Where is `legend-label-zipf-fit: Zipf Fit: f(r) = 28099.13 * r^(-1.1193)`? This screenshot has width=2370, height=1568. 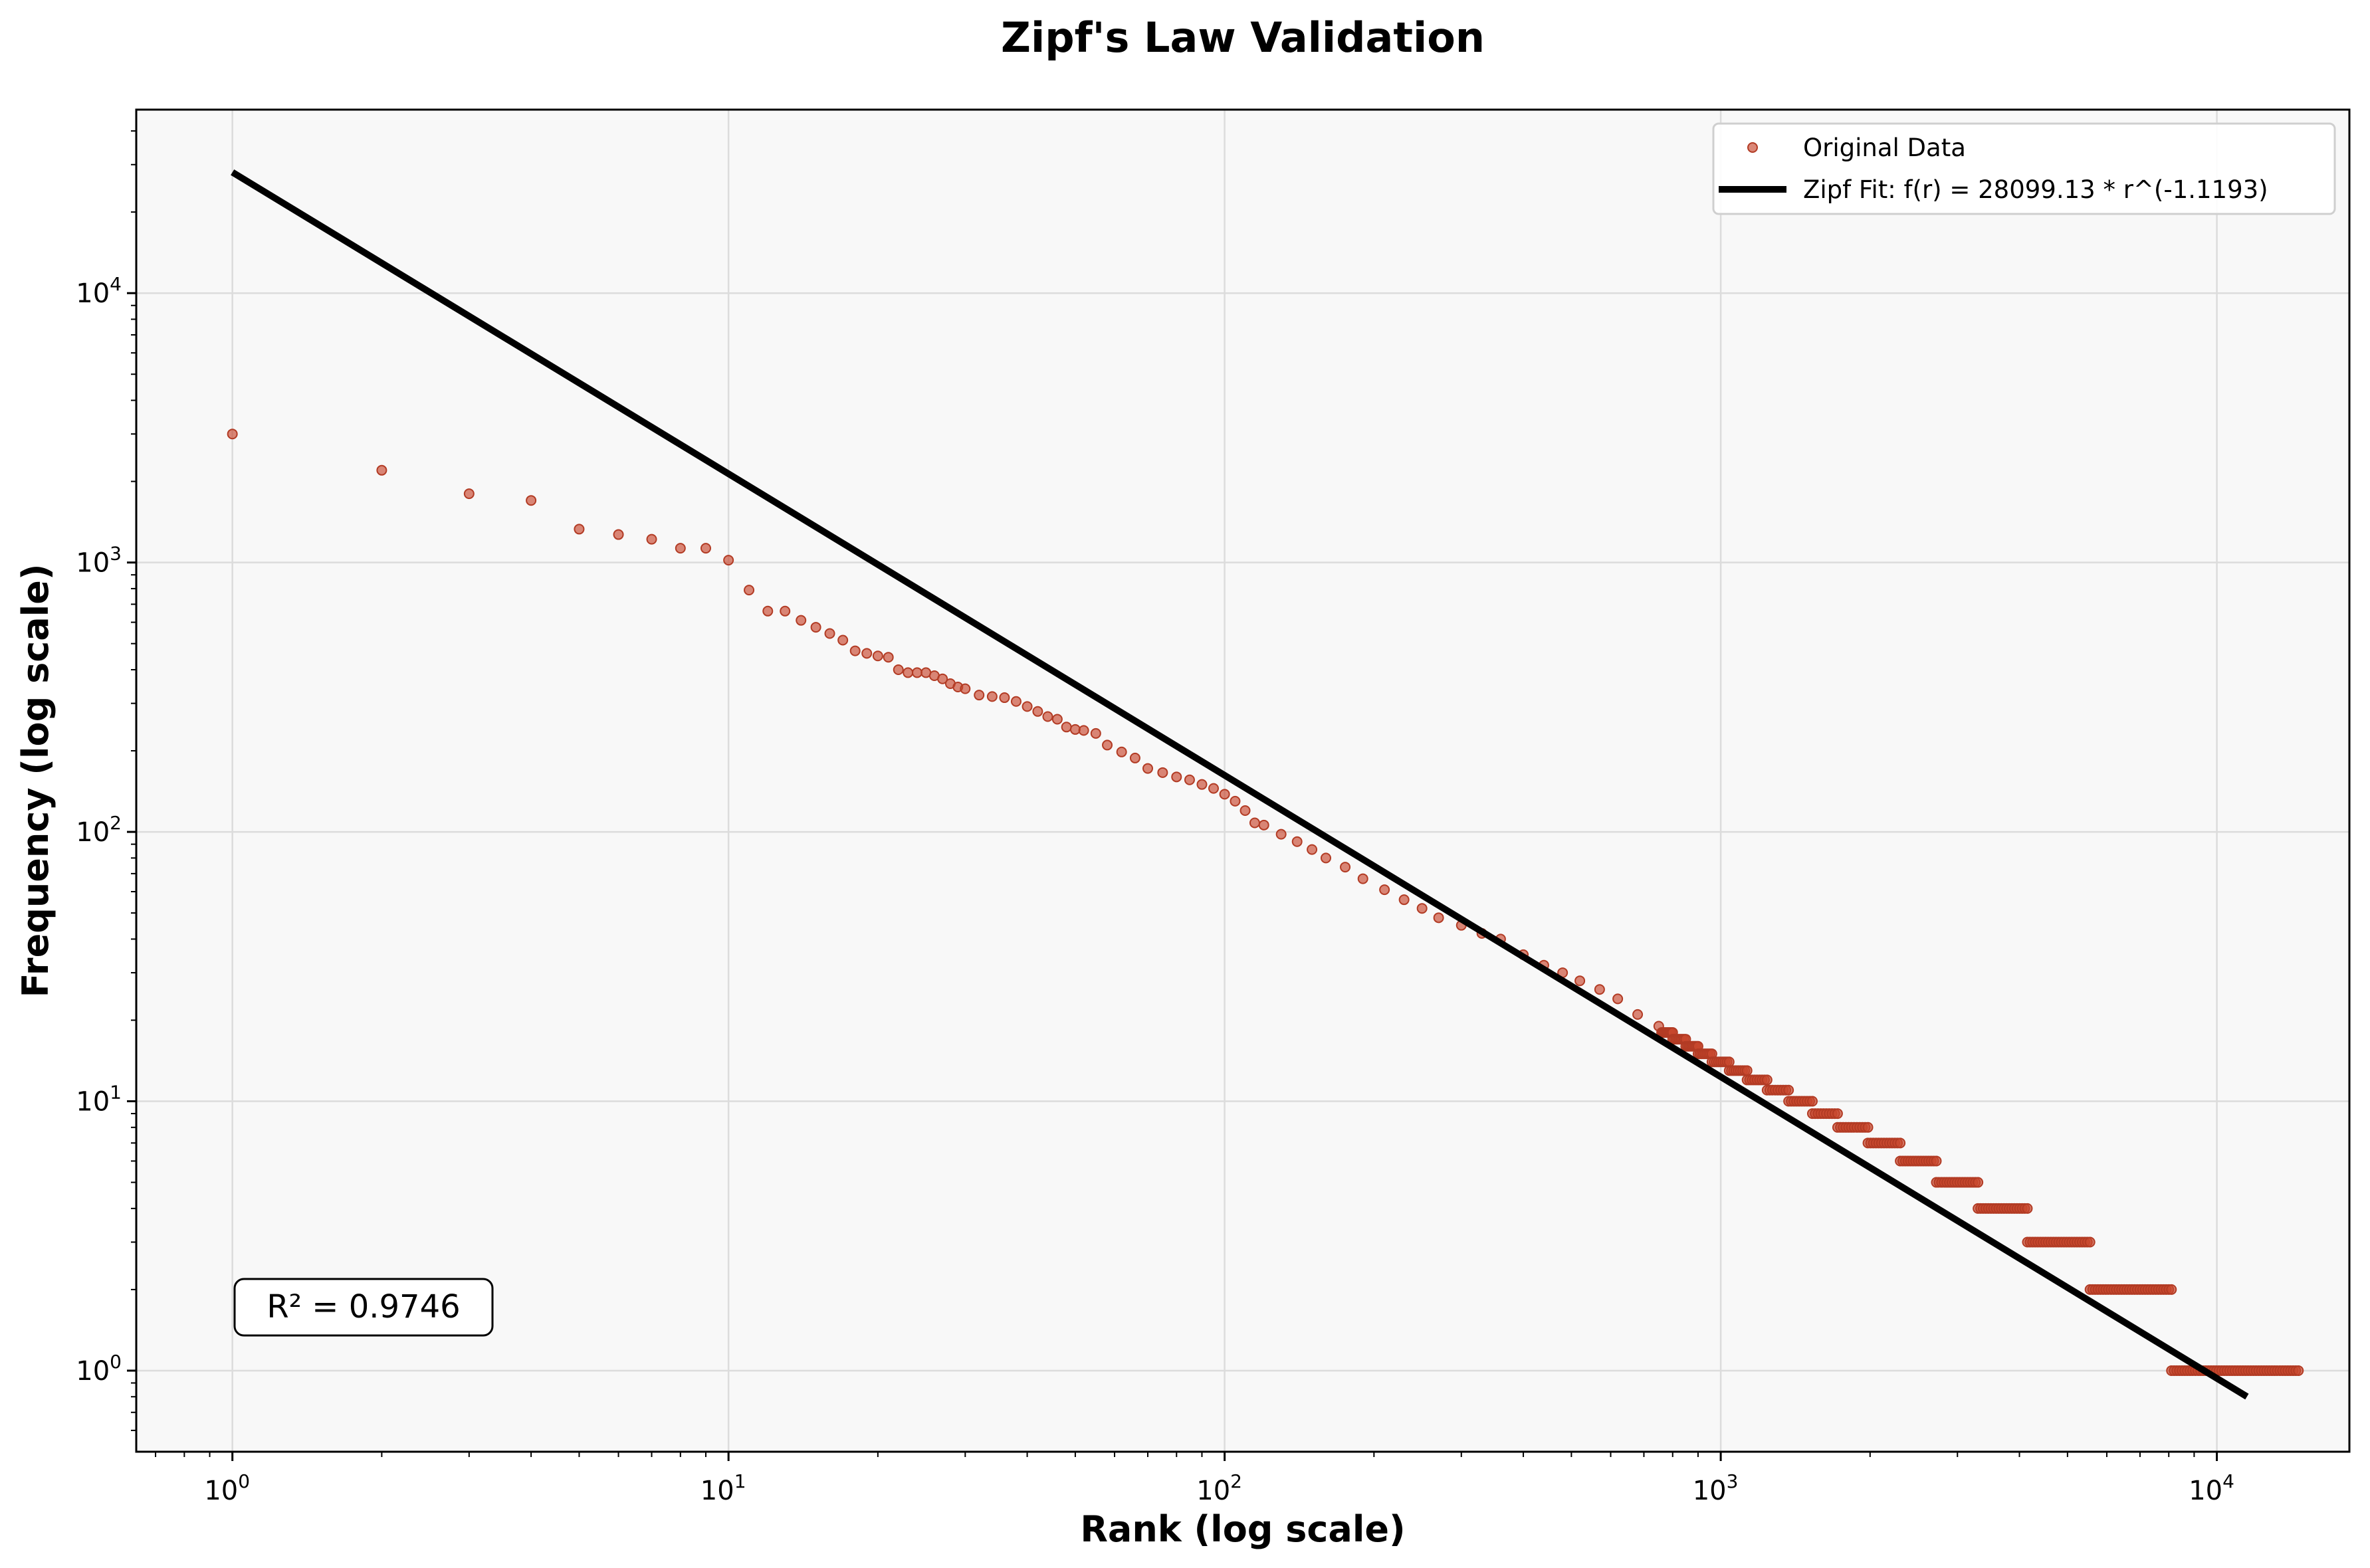 legend-label-zipf-fit: Zipf Fit: f(r) = 28099.13 * r^(-1.1193) is located at coordinates (2035, 189).